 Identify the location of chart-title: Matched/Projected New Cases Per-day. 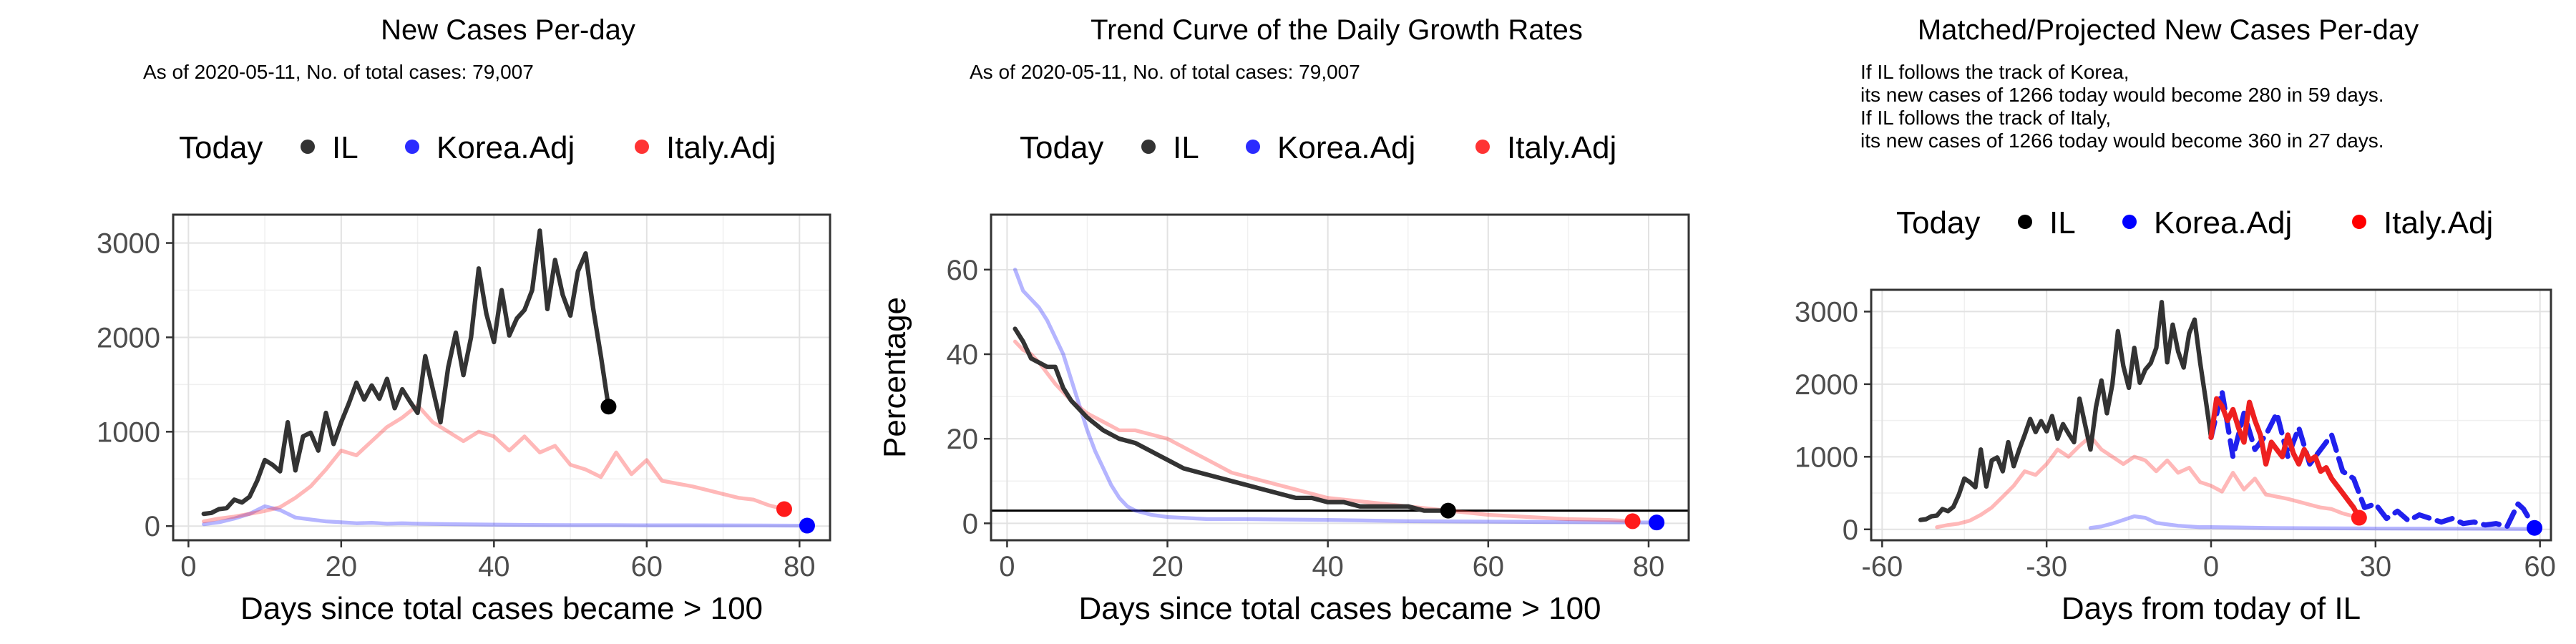
(2168, 30).